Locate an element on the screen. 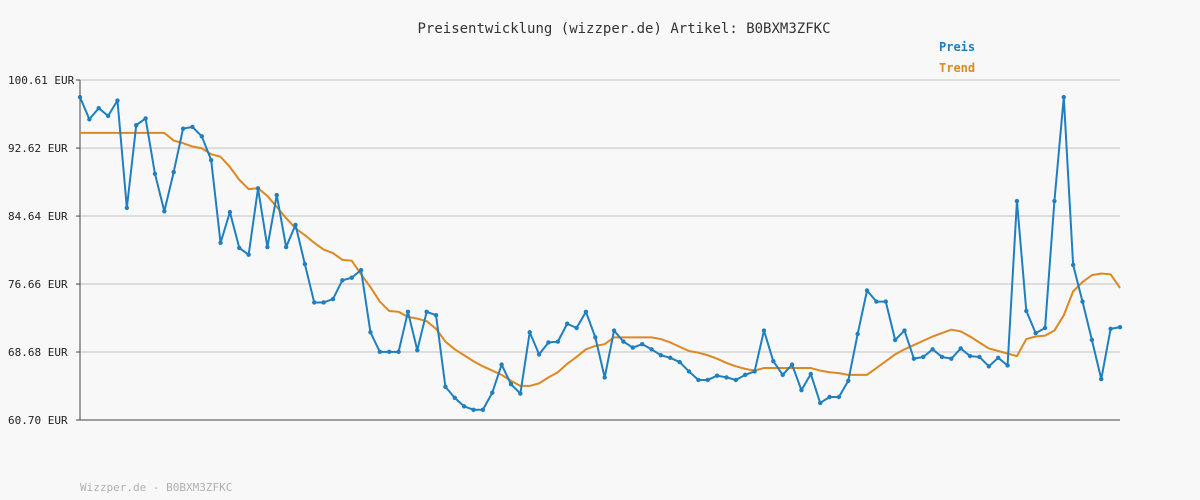 The width and height of the screenshot is (1200, 500). y-tick-label: 68.68 EUR is located at coordinates (38, 352).